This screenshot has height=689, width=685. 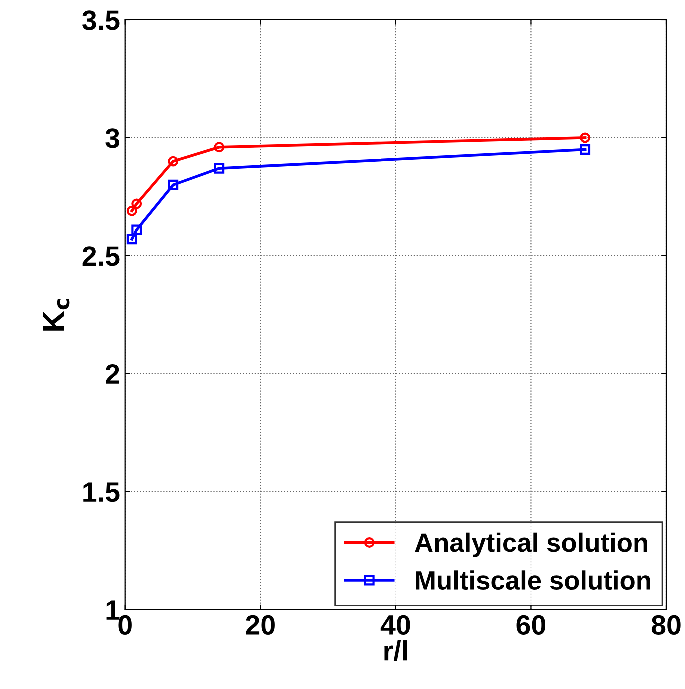 I want to click on x-tick-label: 80, so click(x=666, y=625).